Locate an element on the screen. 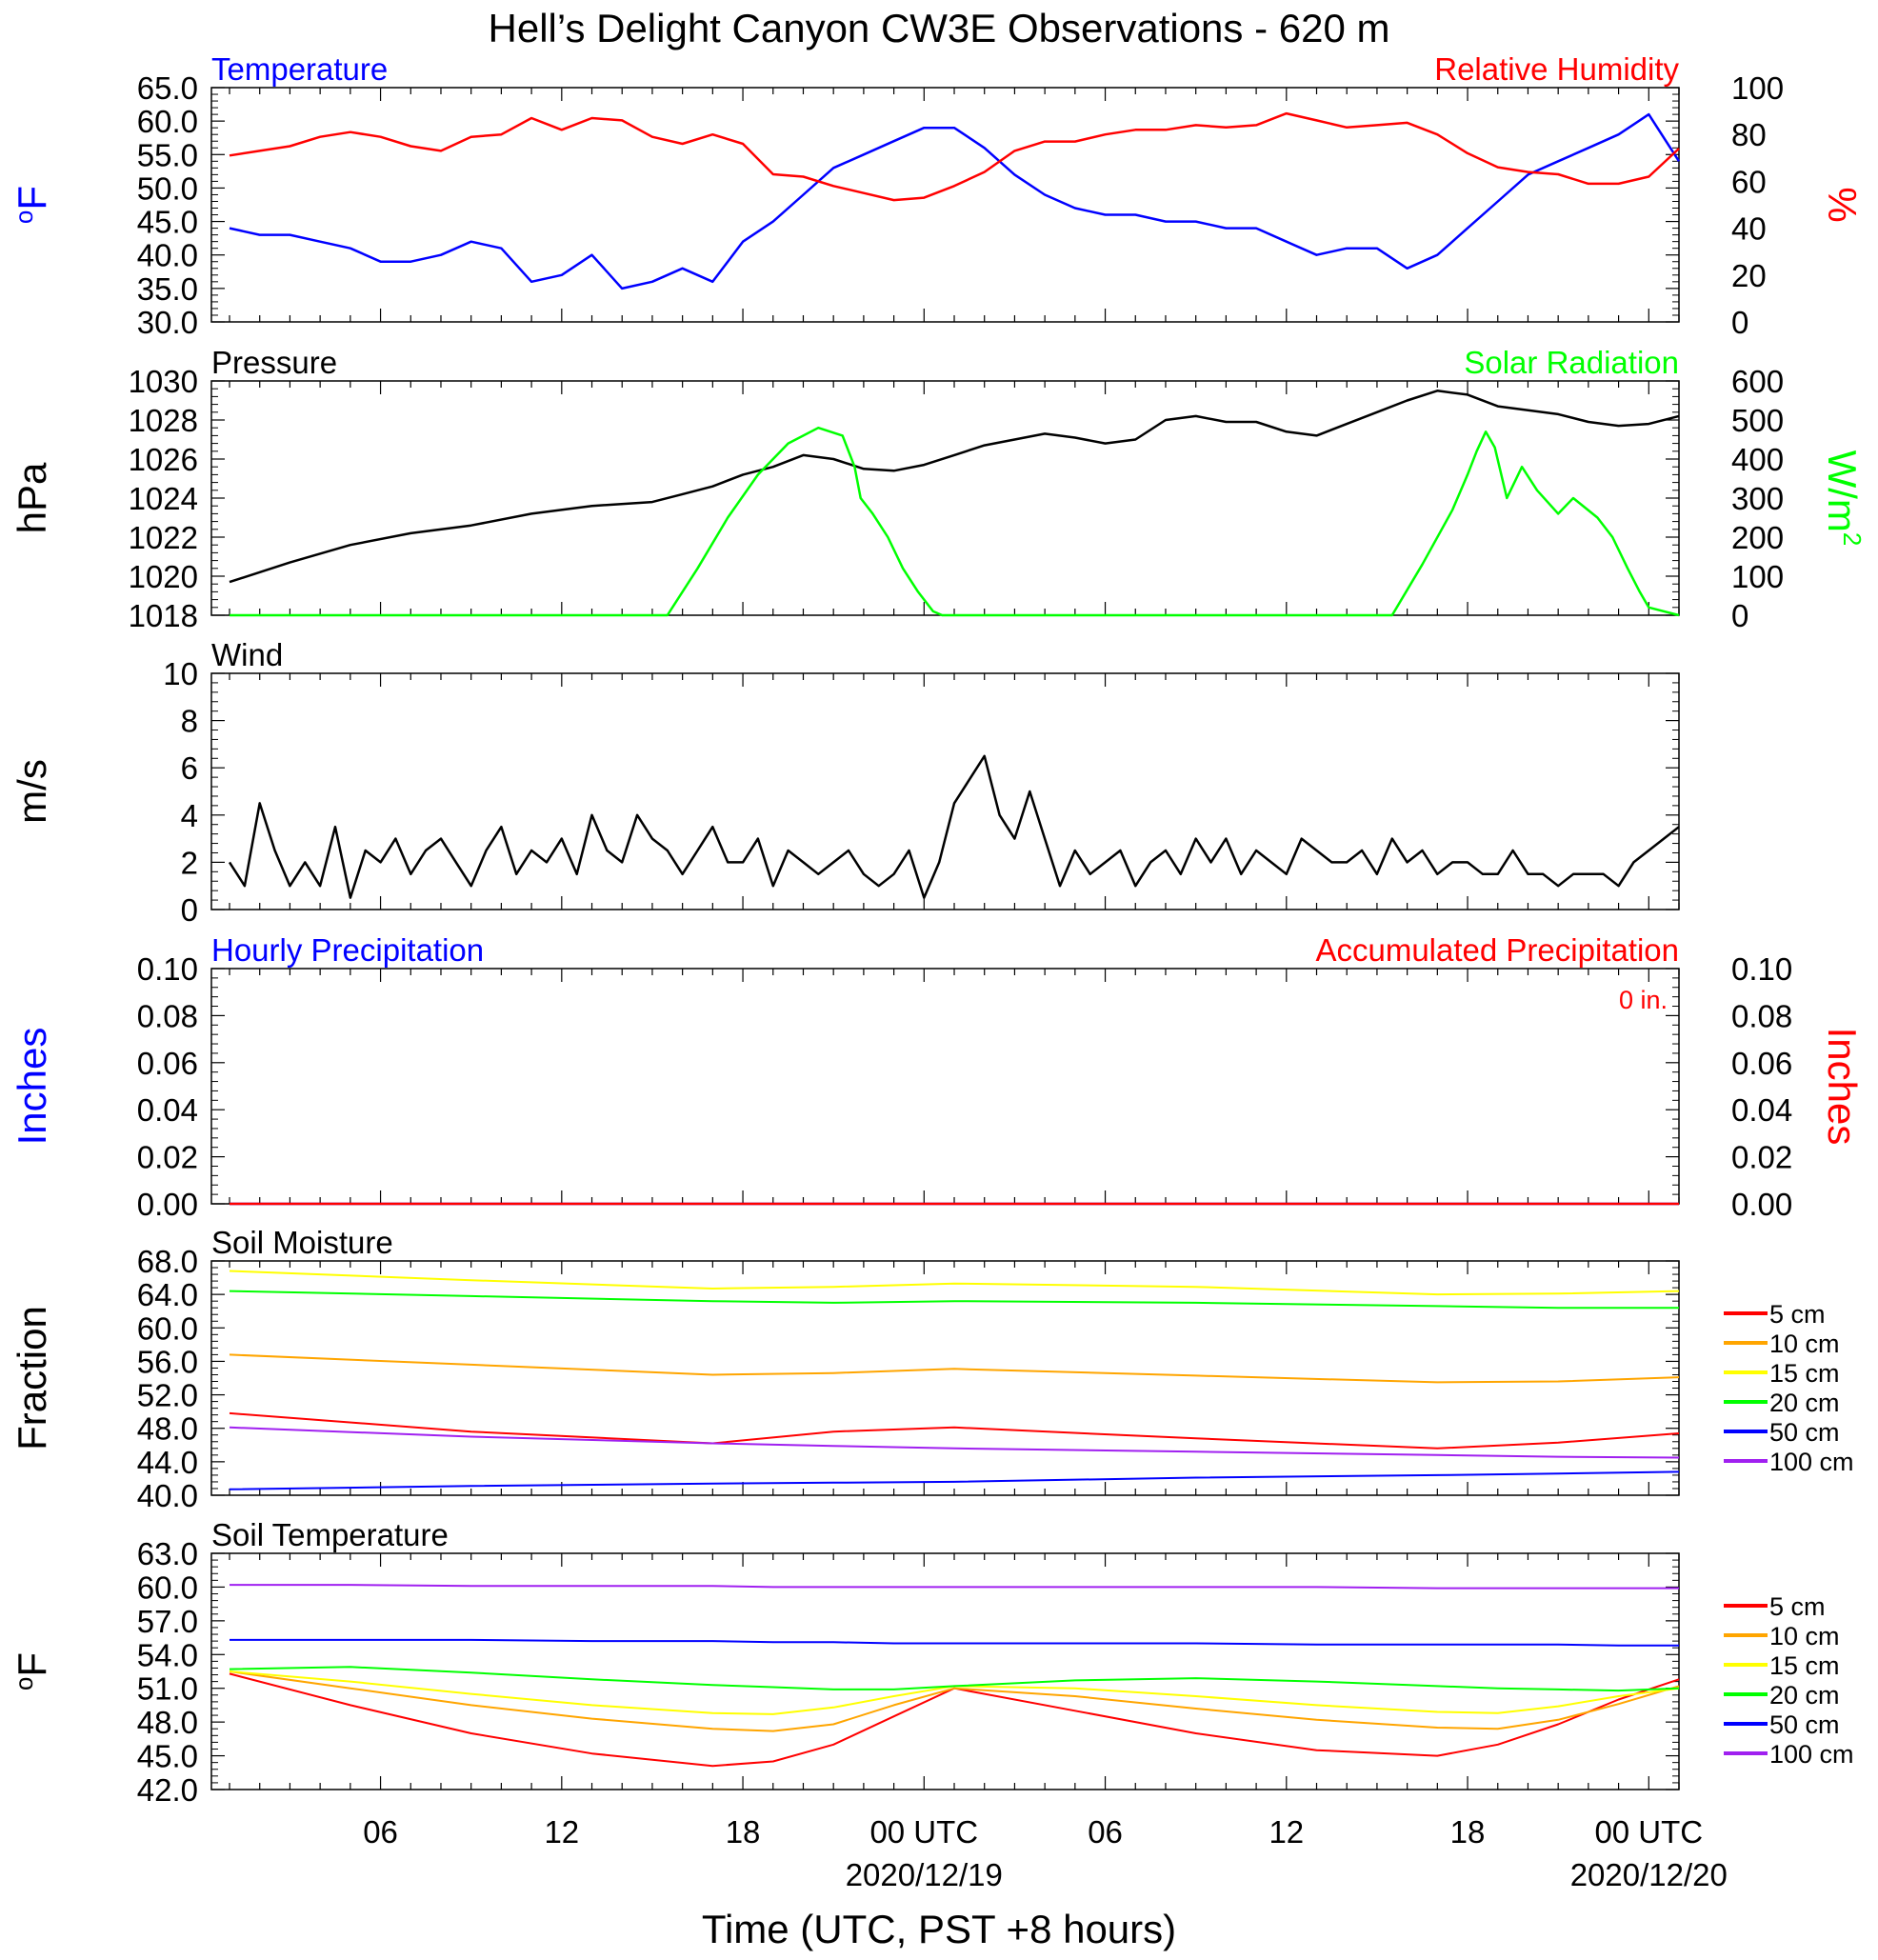  ytick-label-right: 100 is located at coordinates (1757, 576).